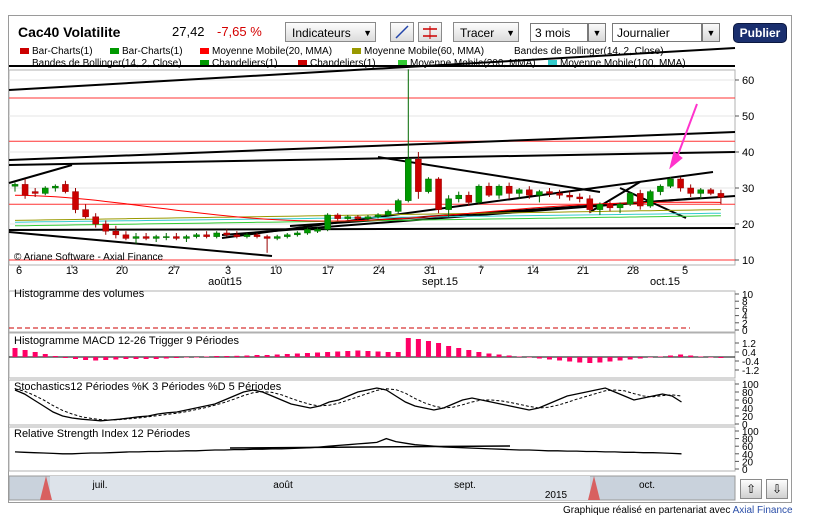  Describe the element at coordinates (56, 51) in the screenshot. I see `legend-item: Bar-Charts(1)` at that location.